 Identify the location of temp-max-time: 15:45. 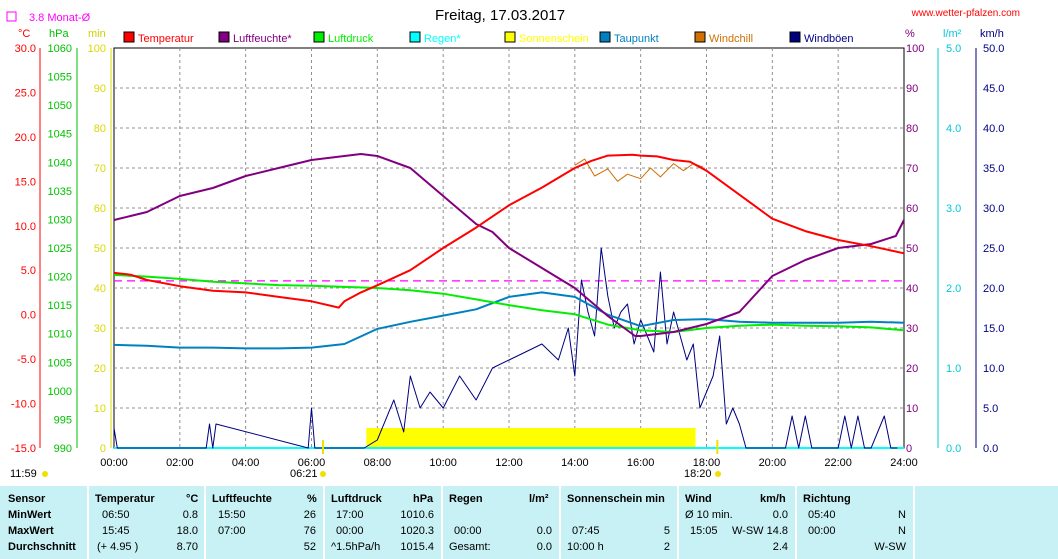
(116, 531).